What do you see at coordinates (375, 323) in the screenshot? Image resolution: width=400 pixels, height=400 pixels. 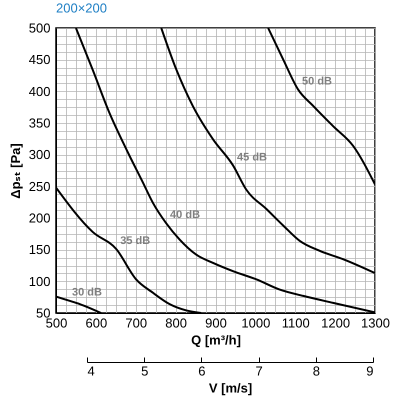 I see `x-tick-label: 1300` at bounding box center [375, 323].